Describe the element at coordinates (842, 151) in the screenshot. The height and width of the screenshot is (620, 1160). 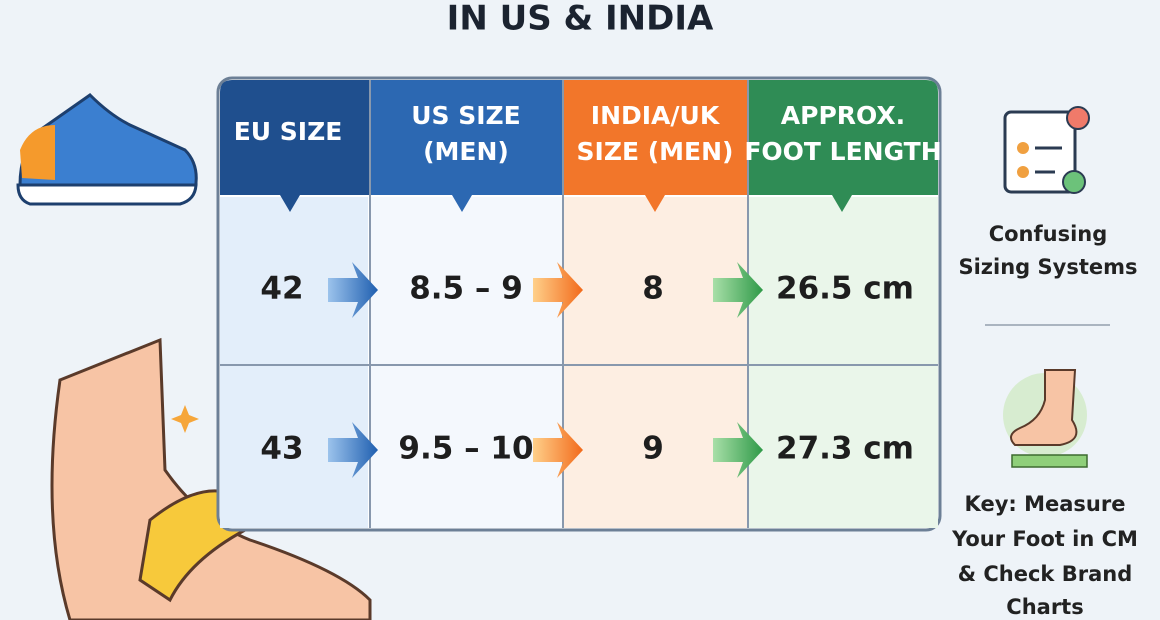
I see `header-label: FOOT LENGTH` at that location.